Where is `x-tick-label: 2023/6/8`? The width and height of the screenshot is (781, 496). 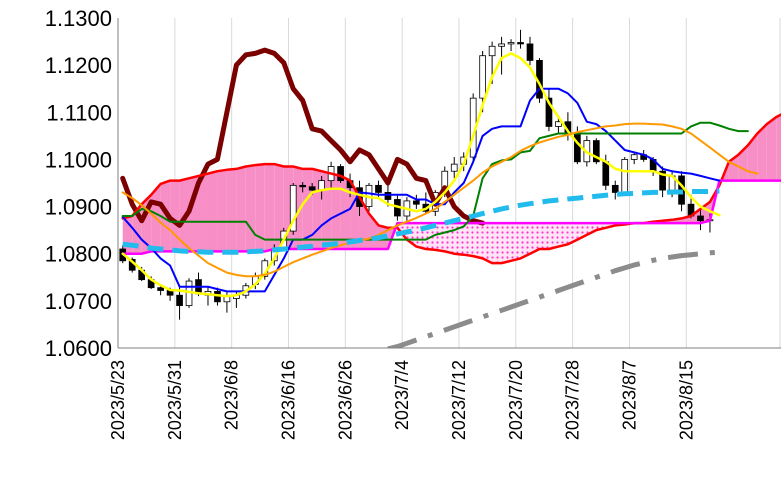 x-tick-label: 2023/6/8 is located at coordinates (232, 395).